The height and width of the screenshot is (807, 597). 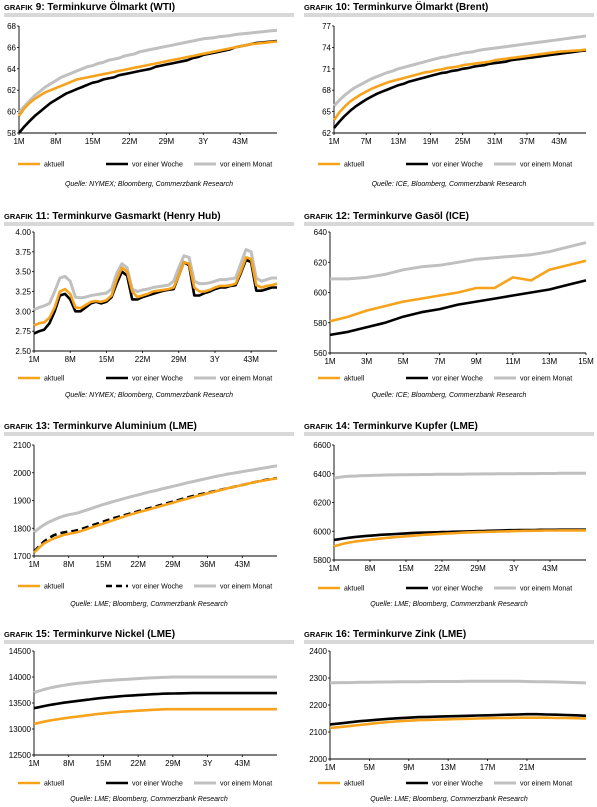 What do you see at coordinates (111, 634) in the screenshot?
I see `chart-title-text: : Terminkurve Nickel (LME)` at bounding box center [111, 634].